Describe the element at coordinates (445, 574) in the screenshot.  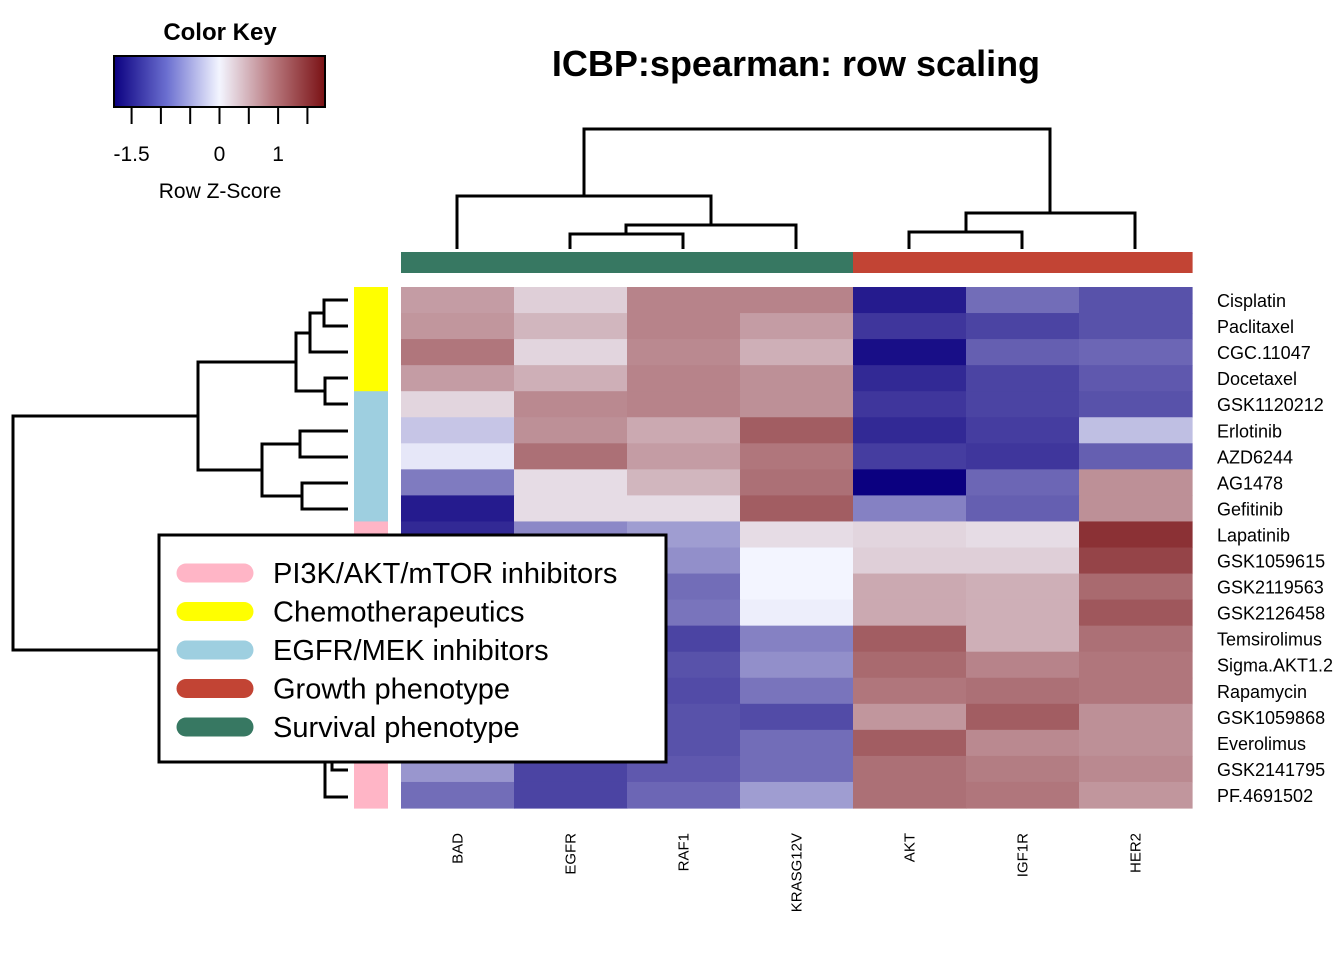
I see `legend-label: PI3K/AKT/mTOR inhibitors` at that location.